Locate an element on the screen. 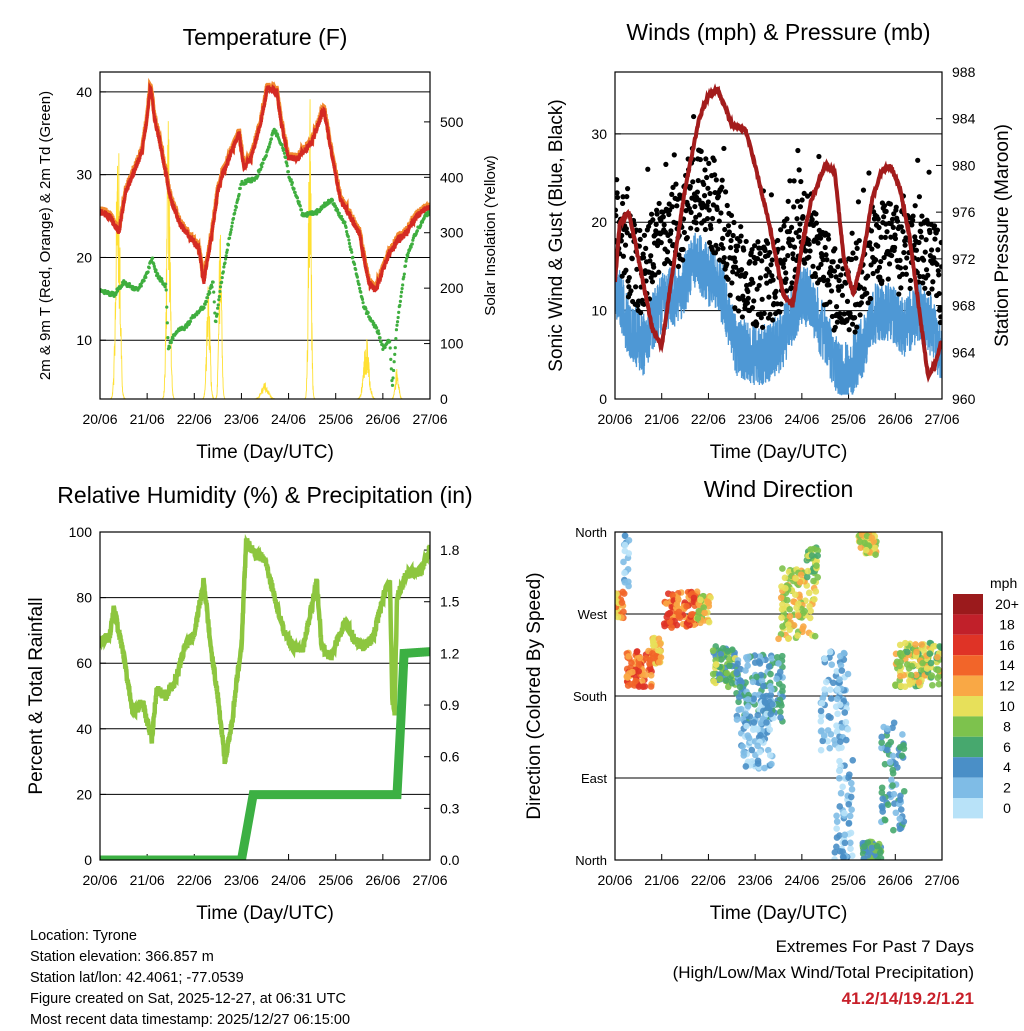  y-tick-label: 30 is located at coordinates (599, 134).